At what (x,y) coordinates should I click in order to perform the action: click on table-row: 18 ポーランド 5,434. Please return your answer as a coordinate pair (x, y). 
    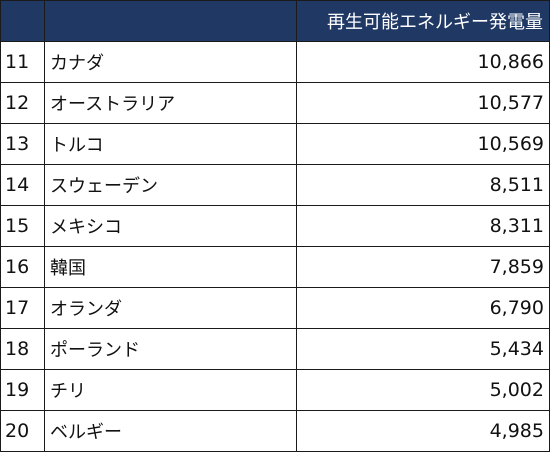
    Looking at the image, I should click on (275, 349).